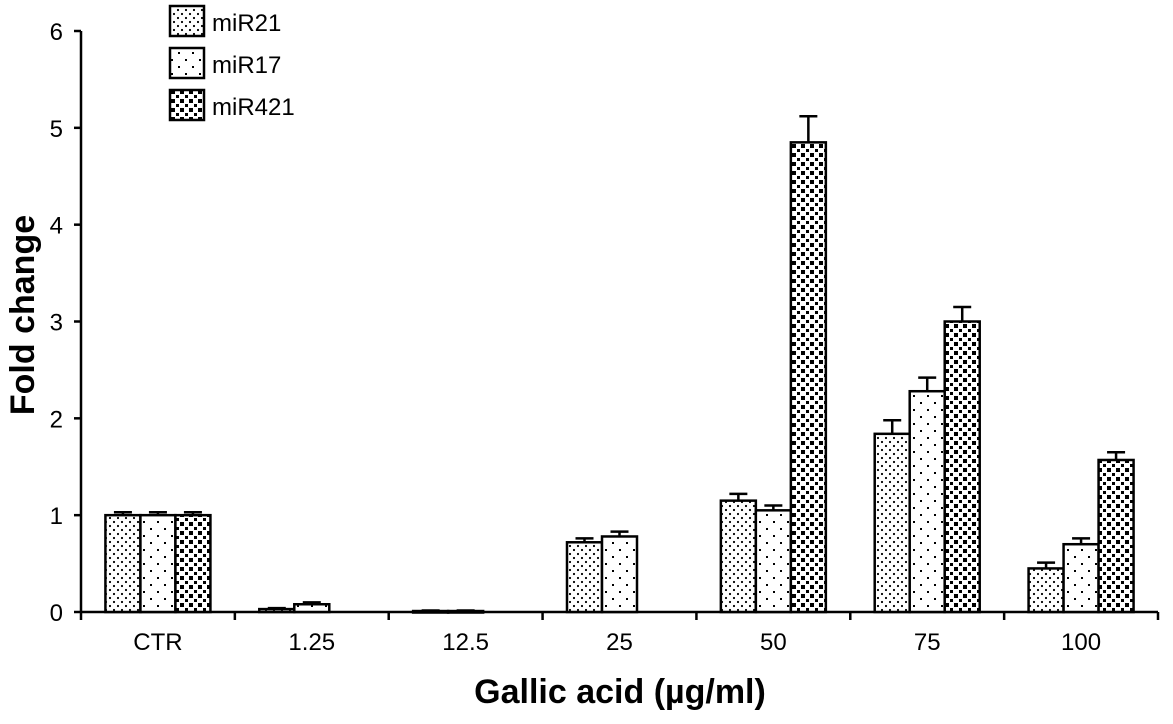 This screenshot has width=1173, height=724. I want to click on error-bar-mir21-CTR, so click(122, 513).